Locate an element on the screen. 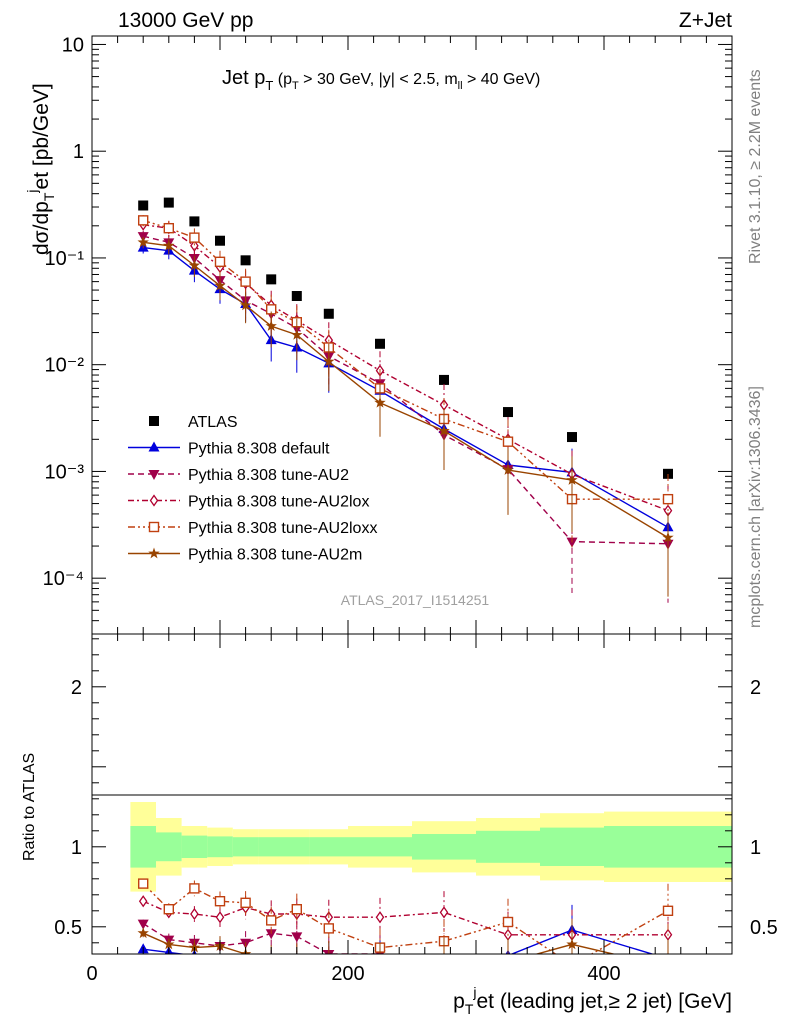 The height and width of the screenshot is (1024, 786). ratio-line is located at coordinates (379, 943).